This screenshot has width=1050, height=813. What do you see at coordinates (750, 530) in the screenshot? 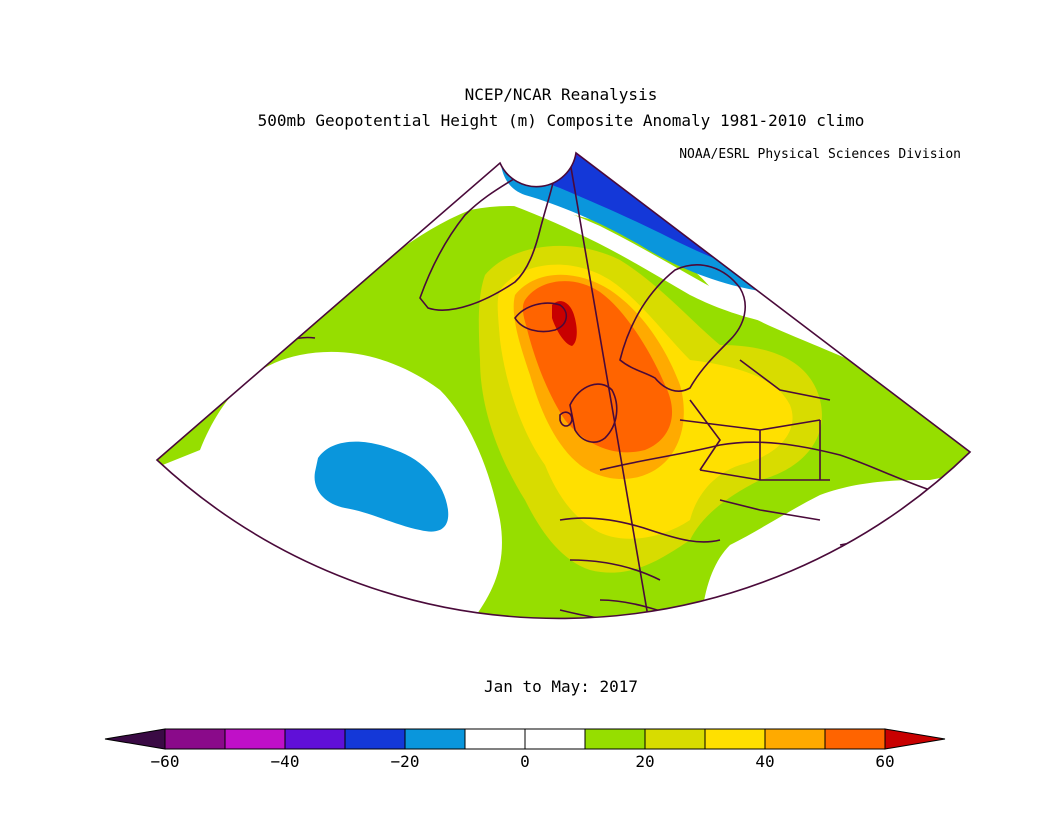
I see `europe-coast` at bounding box center [750, 530].